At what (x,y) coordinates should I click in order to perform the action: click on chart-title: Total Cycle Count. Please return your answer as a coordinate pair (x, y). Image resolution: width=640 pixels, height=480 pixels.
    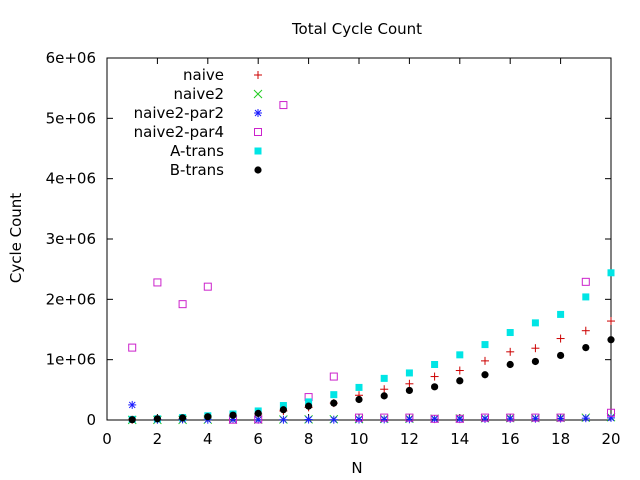
    Looking at the image, I should click on (356, 29).